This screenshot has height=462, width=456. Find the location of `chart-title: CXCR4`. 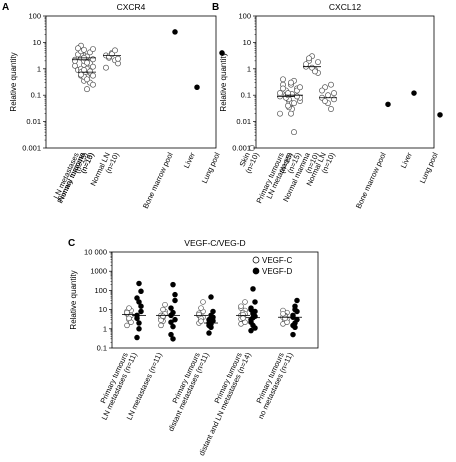

chart-title: CXCR4 is located at coordinates (131, 7).